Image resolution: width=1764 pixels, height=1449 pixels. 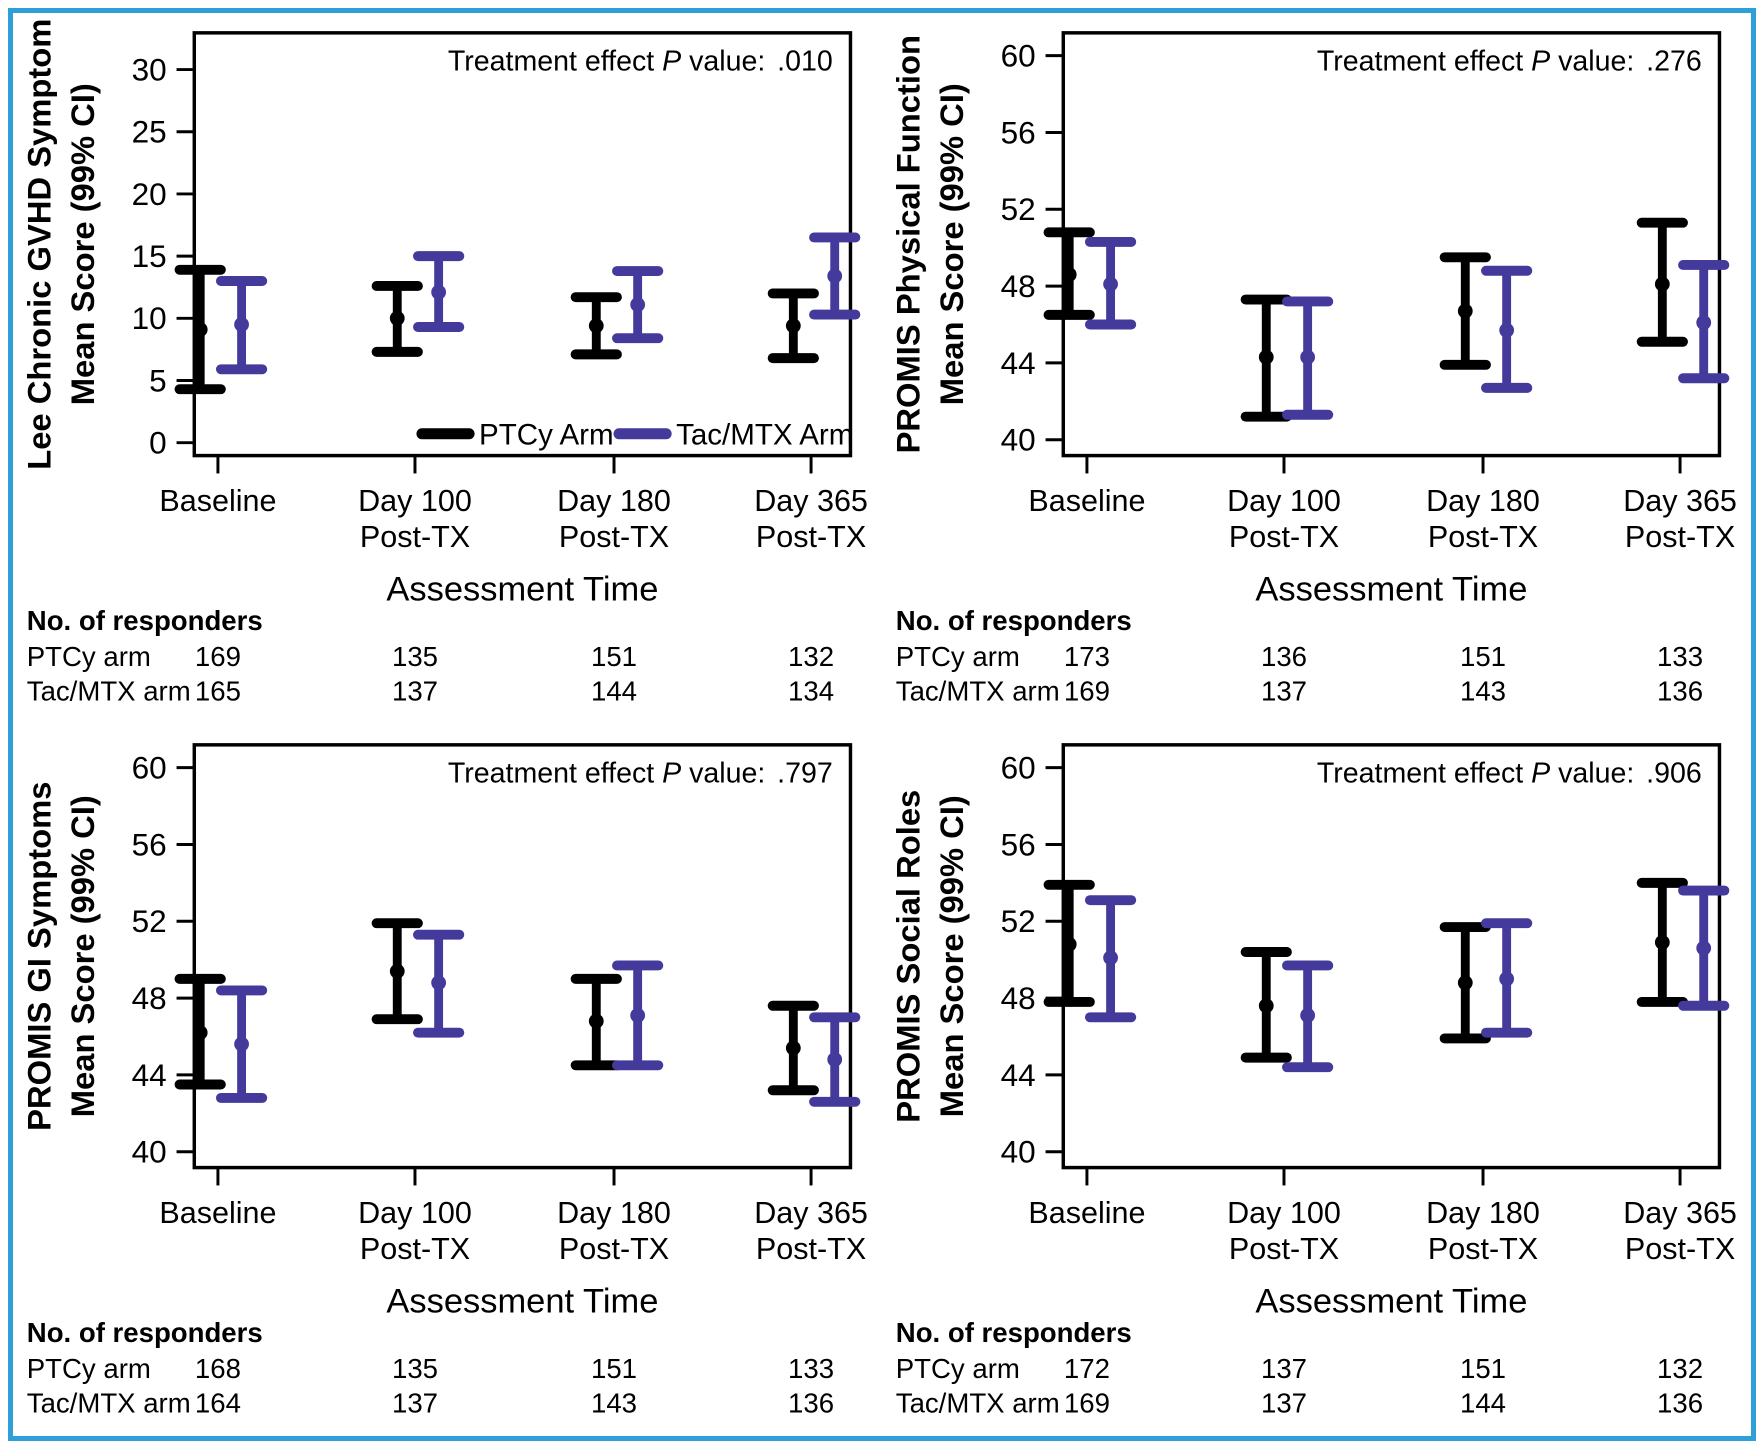 What do you see at coordinates (1018, 440) in the screenshot?
I see `y-tick-label: 40` at bounding box center [1018, 440].